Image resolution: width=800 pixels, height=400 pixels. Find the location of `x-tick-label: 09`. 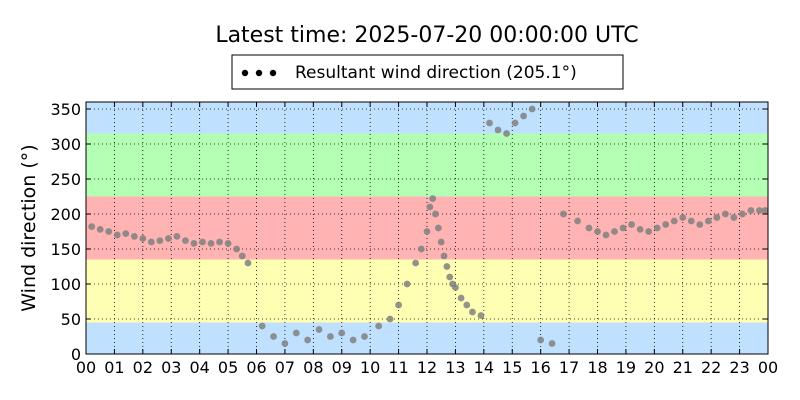

x-tick-label: 09 is located at coordinates (342, 367).